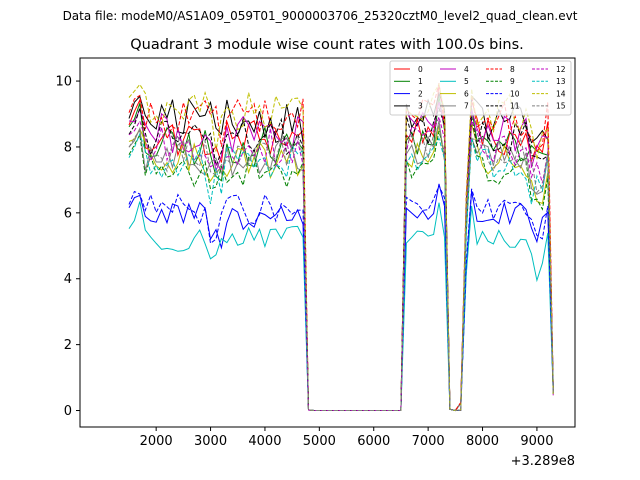 The width and height of the screenshot is (640, 480). Describe the element at coordinates (319, 441) in the screenshot. I see `x-tick-label: 5000` at that location.